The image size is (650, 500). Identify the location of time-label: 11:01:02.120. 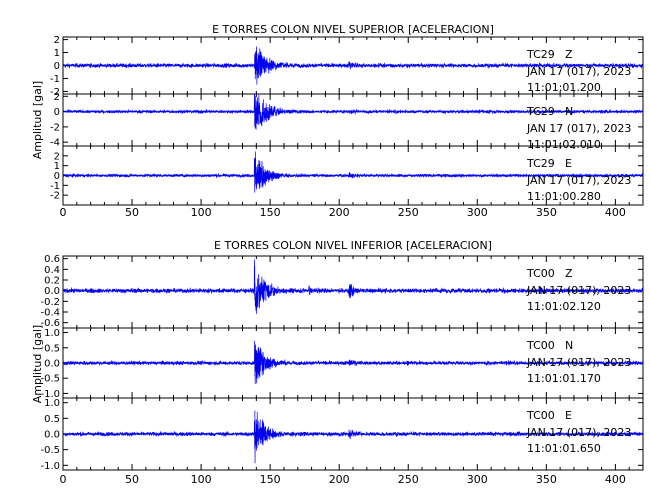
(564, 306).